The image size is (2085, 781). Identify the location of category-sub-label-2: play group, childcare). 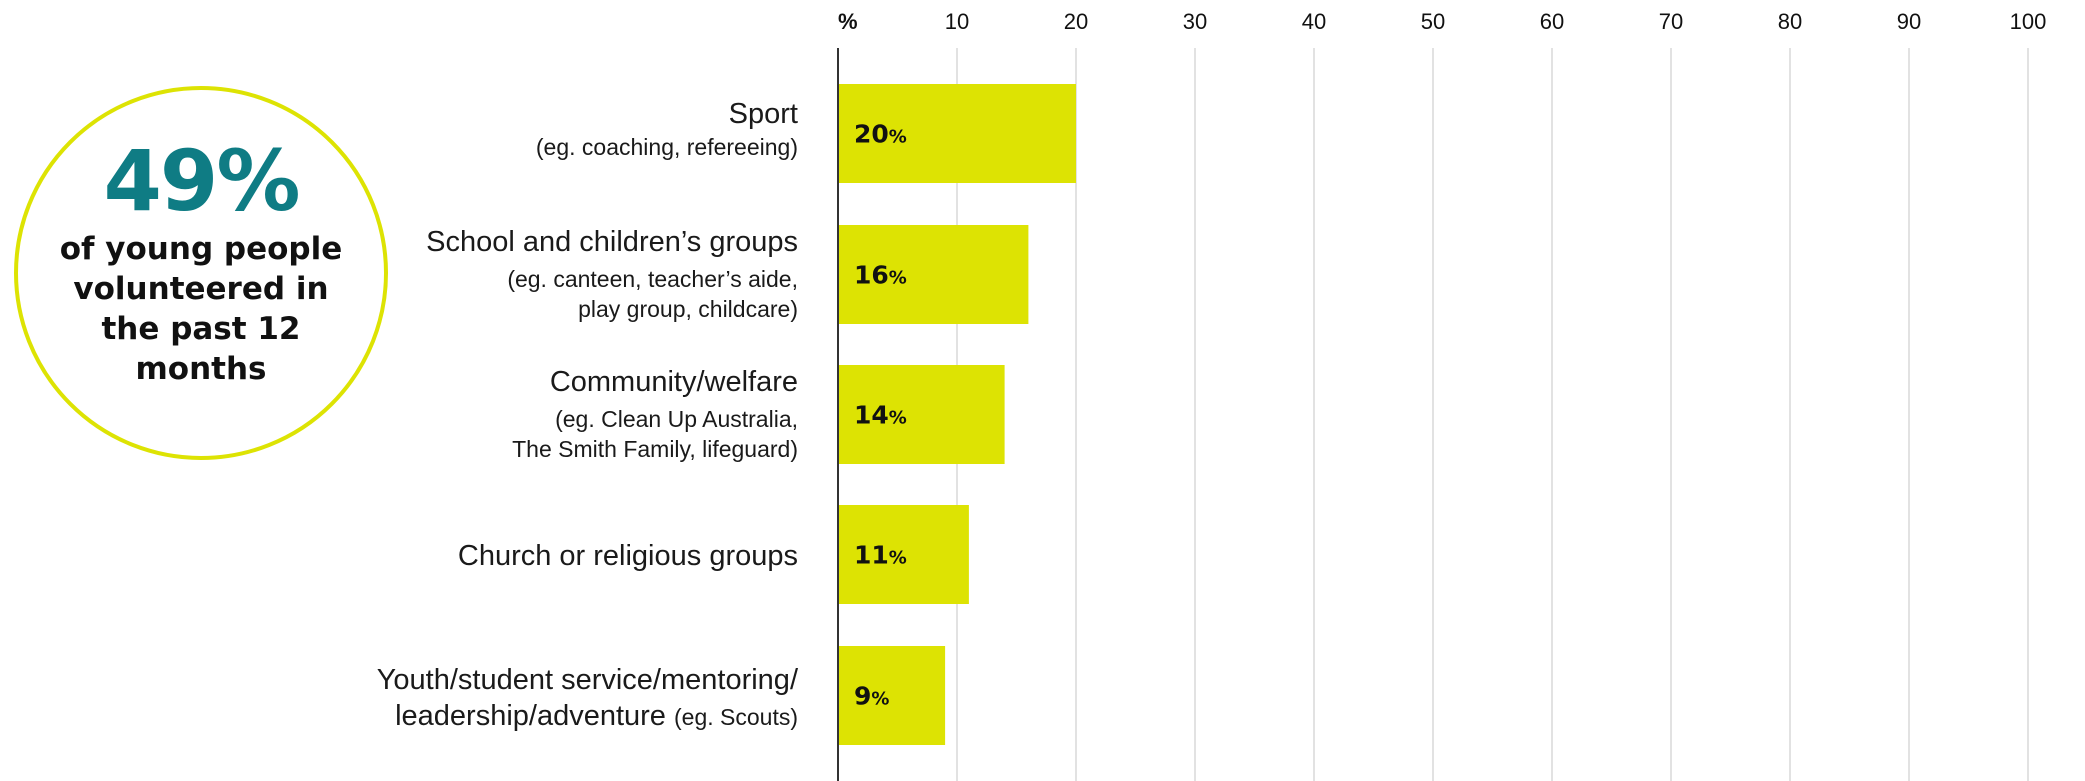
(688, 309).